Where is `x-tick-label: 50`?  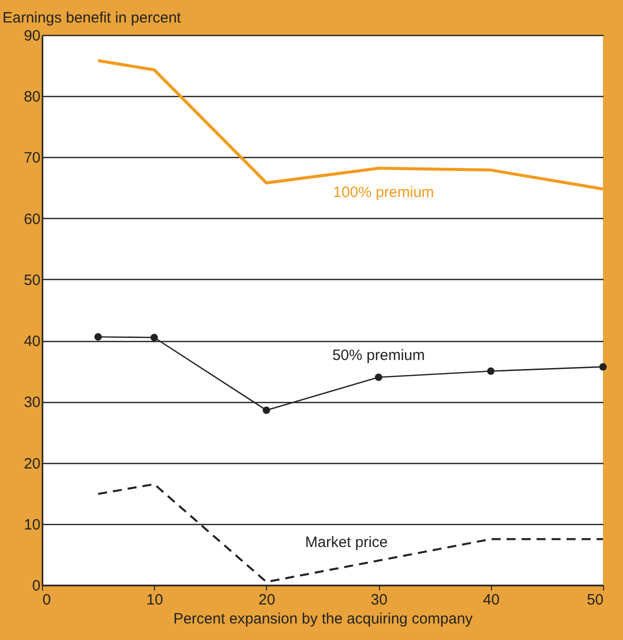
x-tick-label: 50 is located at coordinates (595, 600).